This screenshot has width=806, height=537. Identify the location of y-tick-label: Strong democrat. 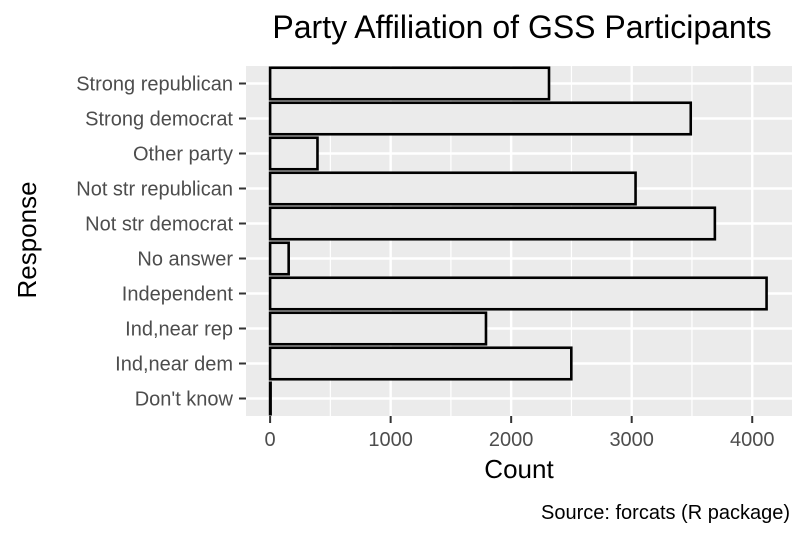
(159, 120).